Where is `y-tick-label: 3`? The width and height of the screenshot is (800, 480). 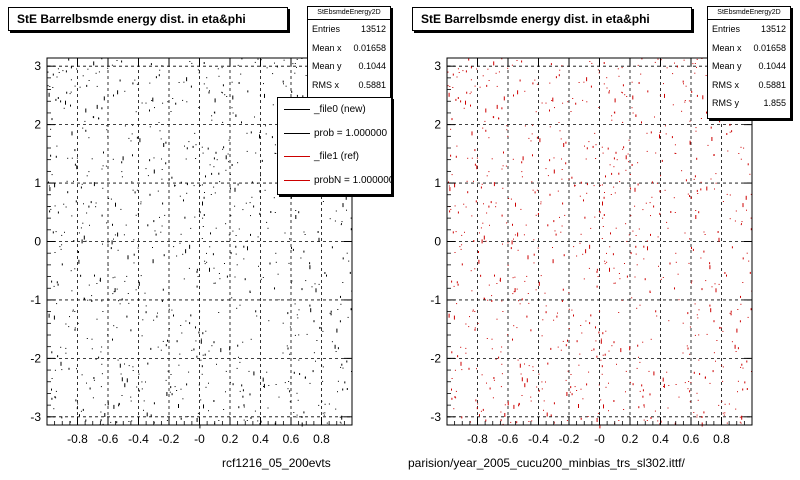
y-tick-label: 3 is located at coordinates (37, 66).